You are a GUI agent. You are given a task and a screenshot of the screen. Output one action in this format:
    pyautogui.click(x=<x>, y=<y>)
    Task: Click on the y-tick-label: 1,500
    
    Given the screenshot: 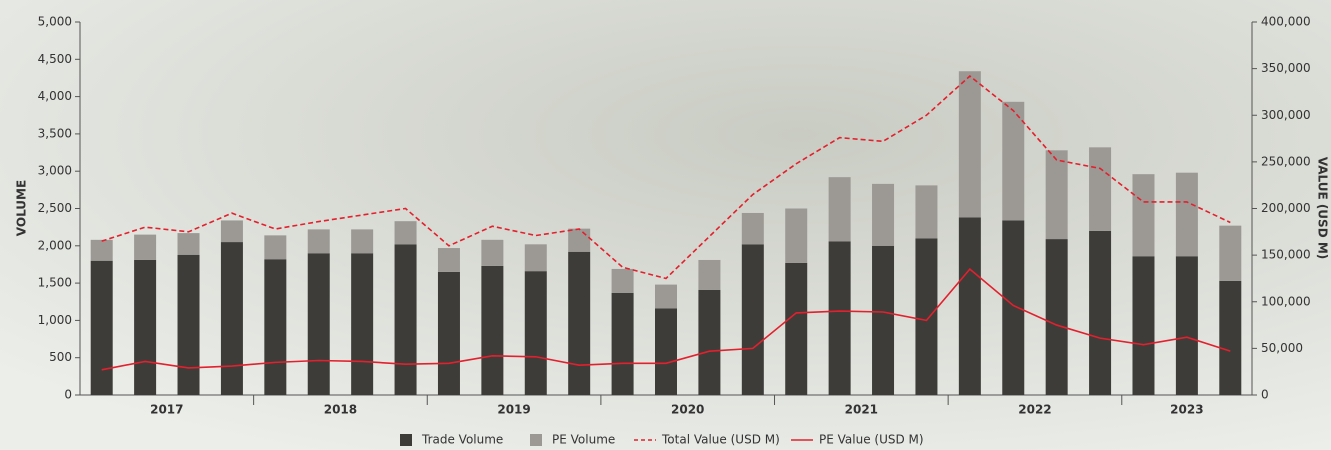 What is the action you would take?
    pyautogui.click(x=55, y=283)
    